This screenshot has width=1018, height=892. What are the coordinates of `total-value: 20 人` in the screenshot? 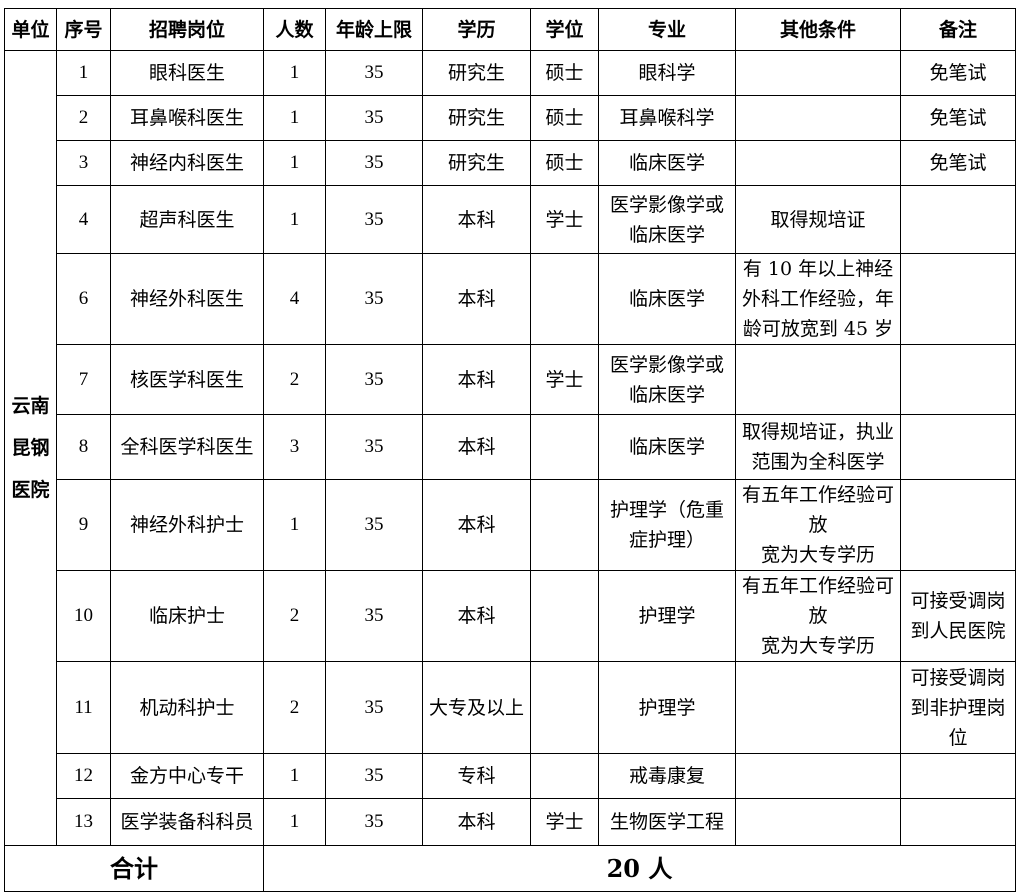 It's located at (639, 868).